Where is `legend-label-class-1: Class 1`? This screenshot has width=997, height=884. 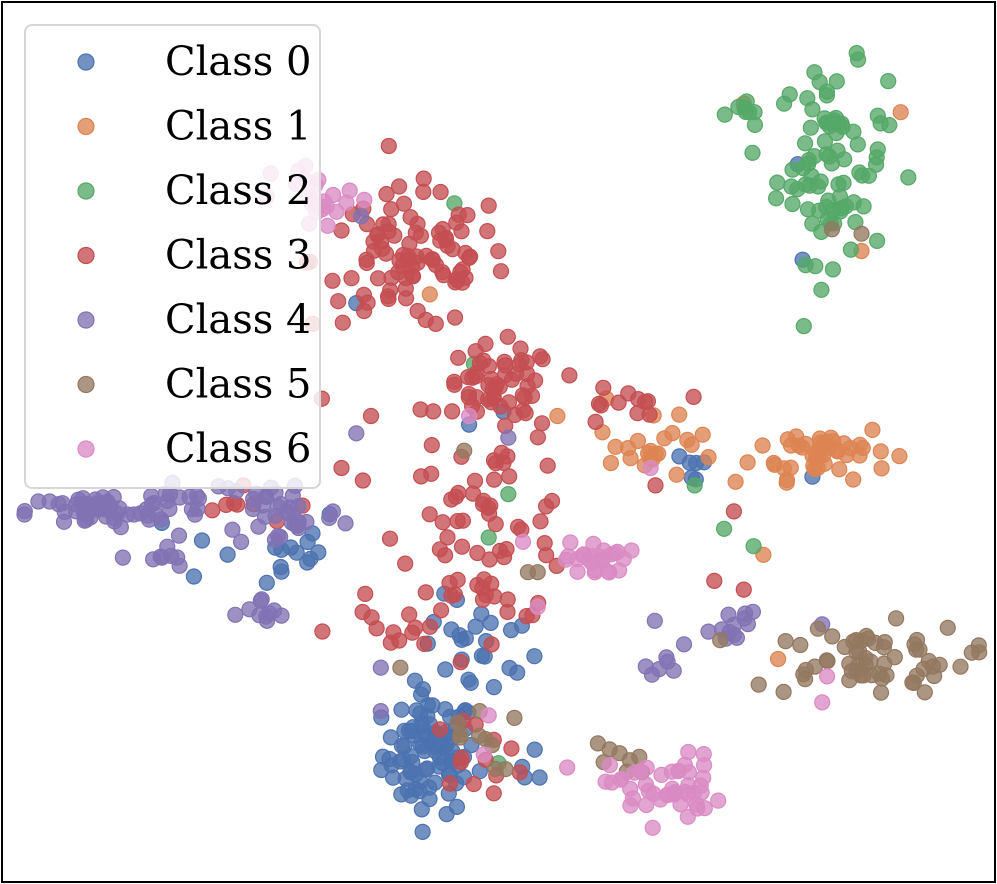
legend-label-class-1: Class 1 is located at coordinates (238, 127).